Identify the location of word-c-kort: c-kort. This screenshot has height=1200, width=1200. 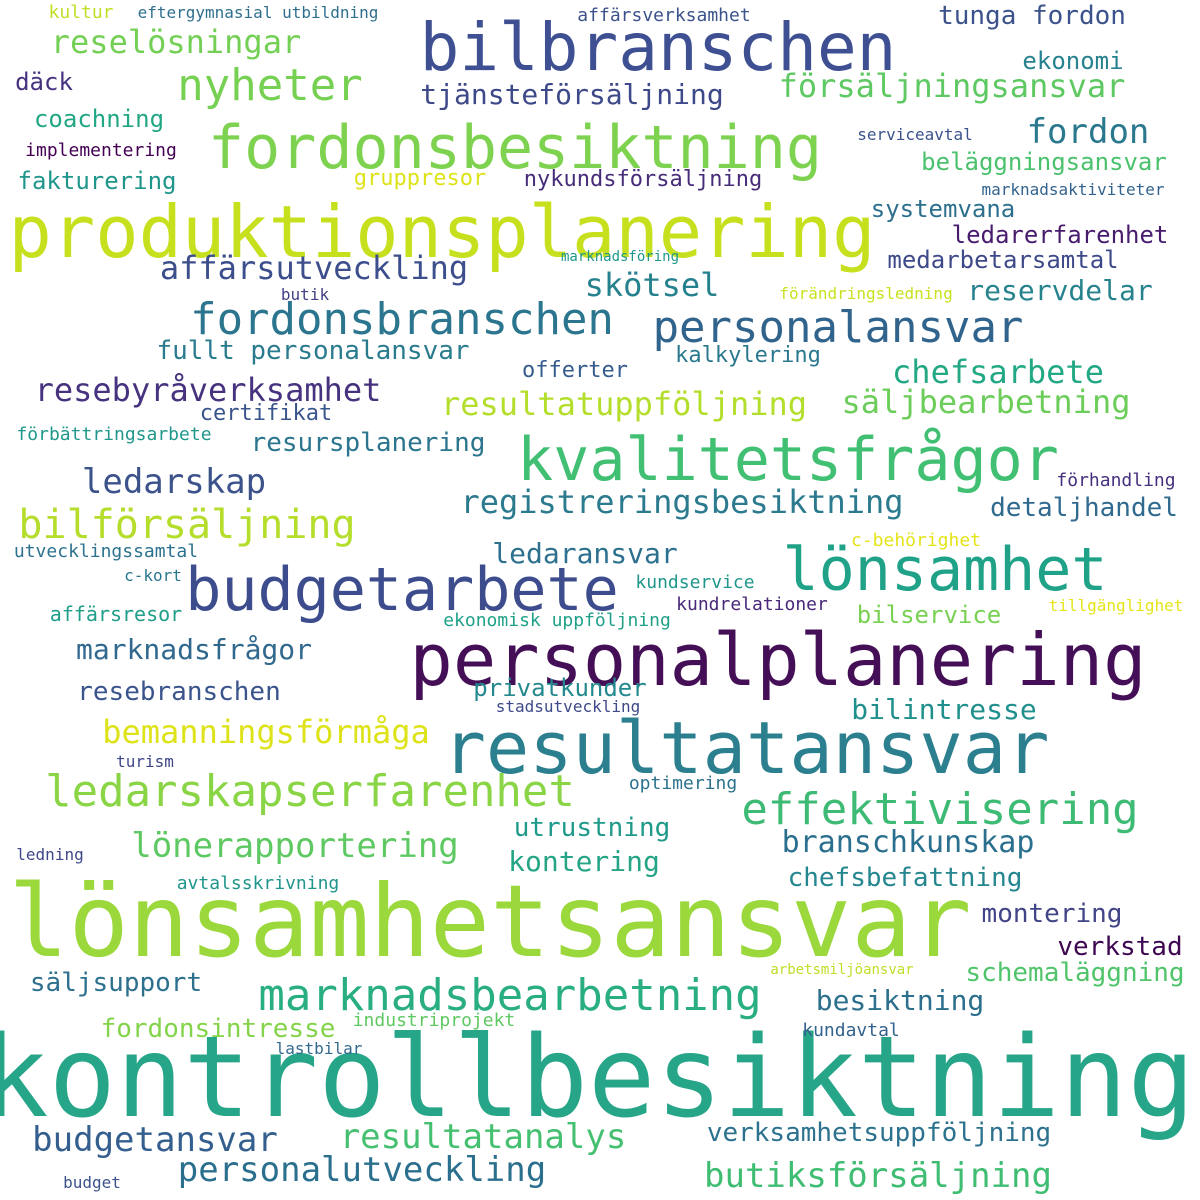
(153, 575).